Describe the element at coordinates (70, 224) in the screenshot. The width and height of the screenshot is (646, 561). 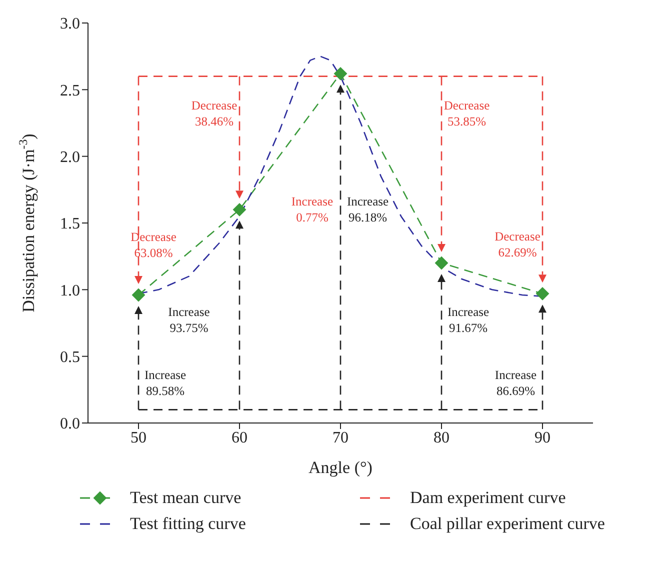
I see `y-tick-label: 1.5` at that location.